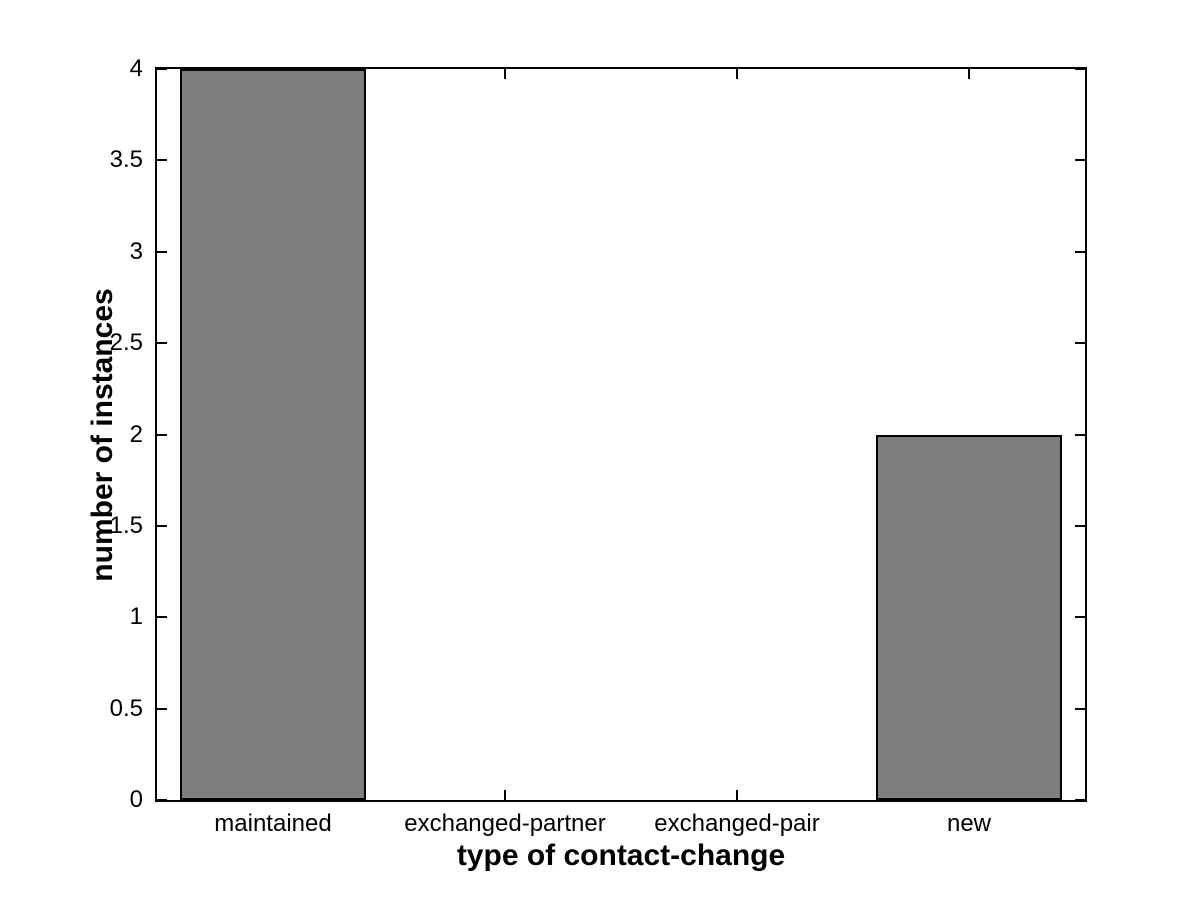 Image resolution: width=1201 pixels, height=901 pixels. I want to click on x-tick-label: new, so click(969, 823).